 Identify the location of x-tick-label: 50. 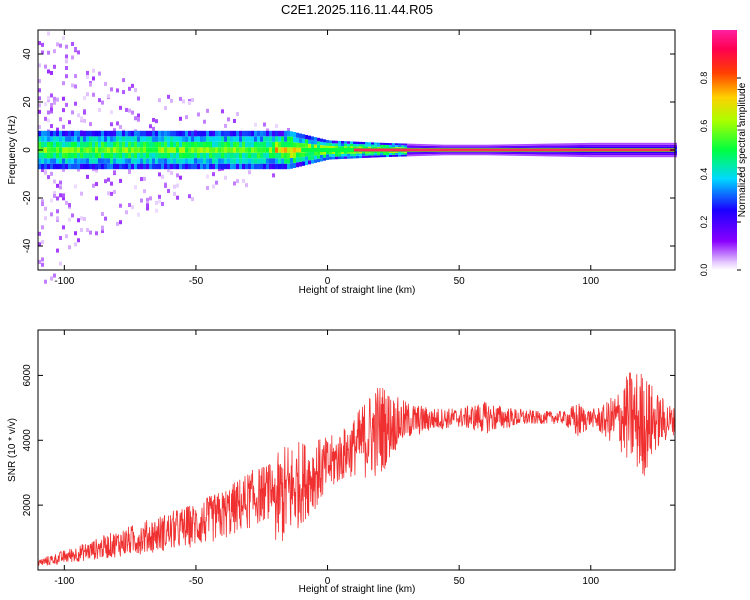
(460, 281).